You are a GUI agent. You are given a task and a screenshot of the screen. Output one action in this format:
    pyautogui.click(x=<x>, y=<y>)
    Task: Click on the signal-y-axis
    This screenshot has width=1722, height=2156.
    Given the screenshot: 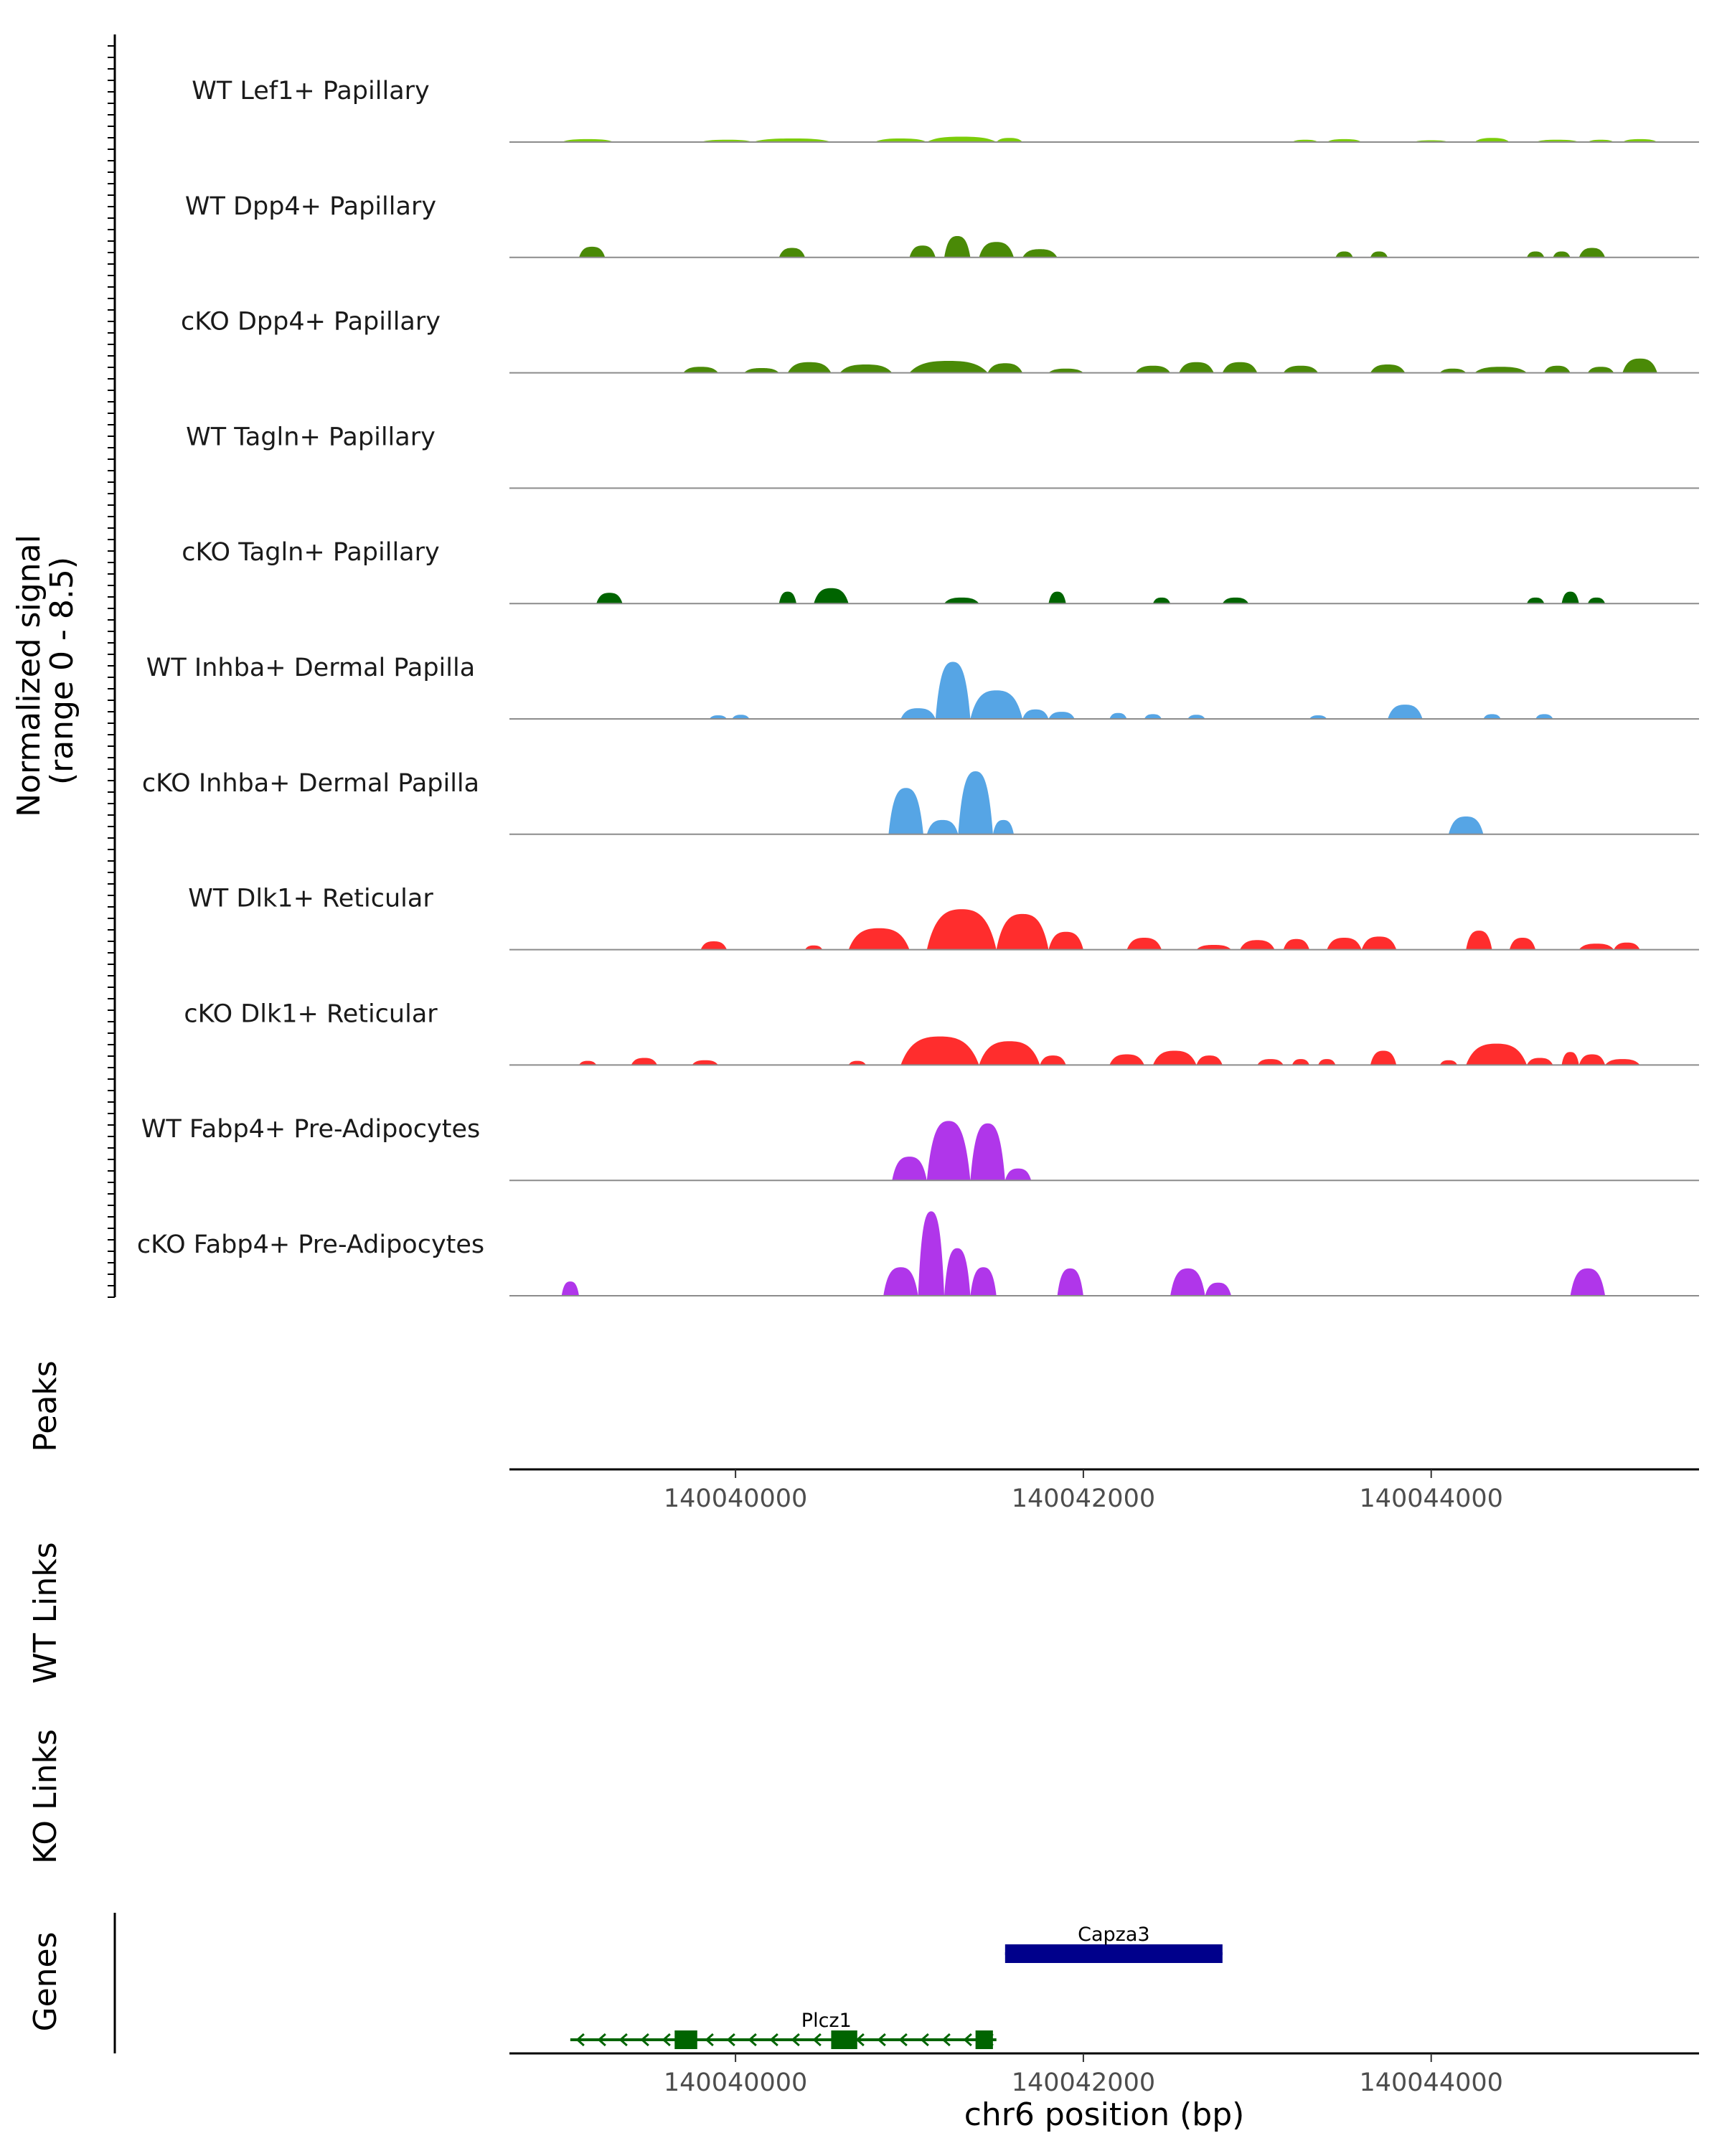 What is the action you would take?
    pyautogui.click(x=112, y=666)
    